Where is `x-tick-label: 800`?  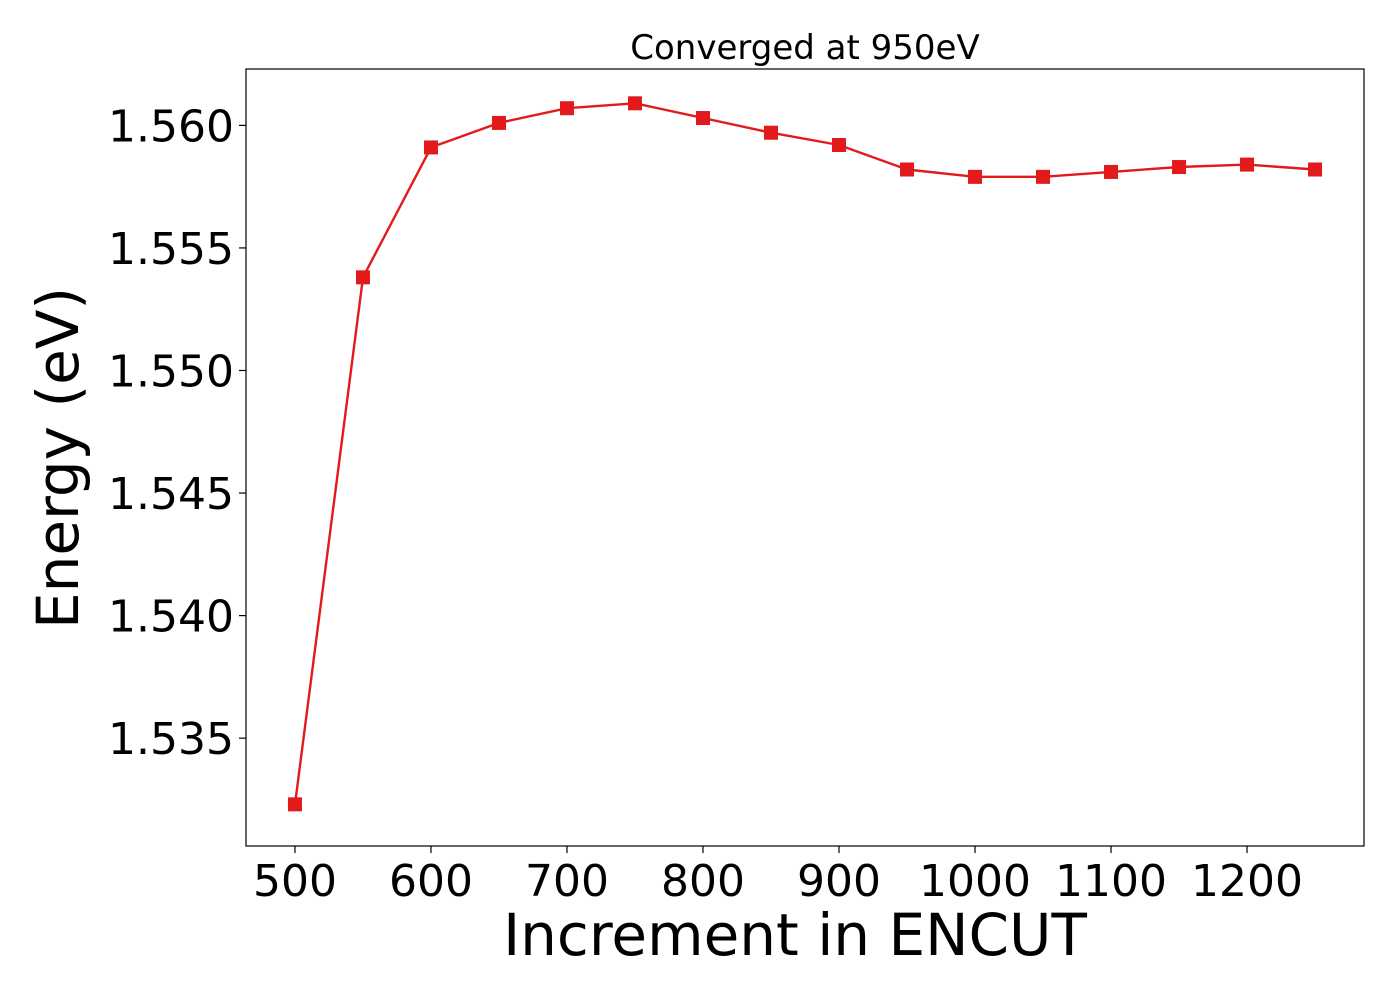 x-tick-label: 800 is located at coordinates (703, 881).